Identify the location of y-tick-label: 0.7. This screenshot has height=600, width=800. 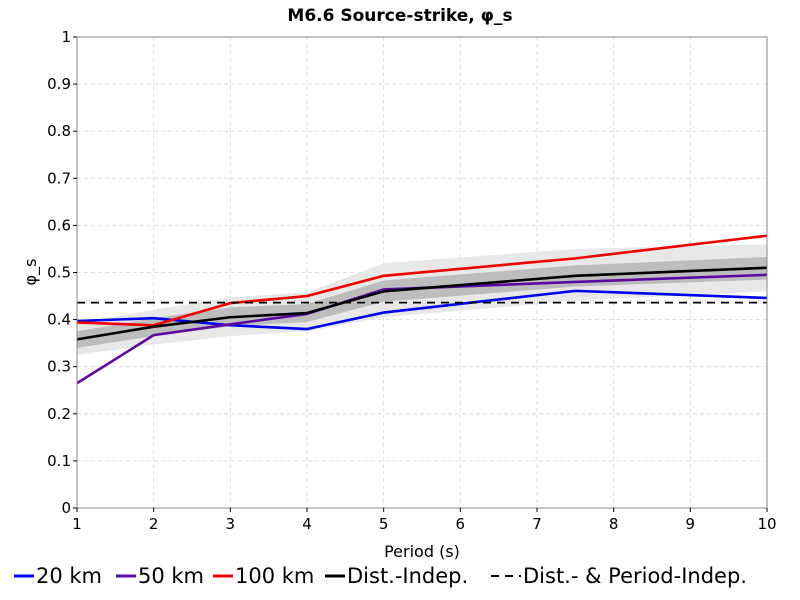
(59, 178).